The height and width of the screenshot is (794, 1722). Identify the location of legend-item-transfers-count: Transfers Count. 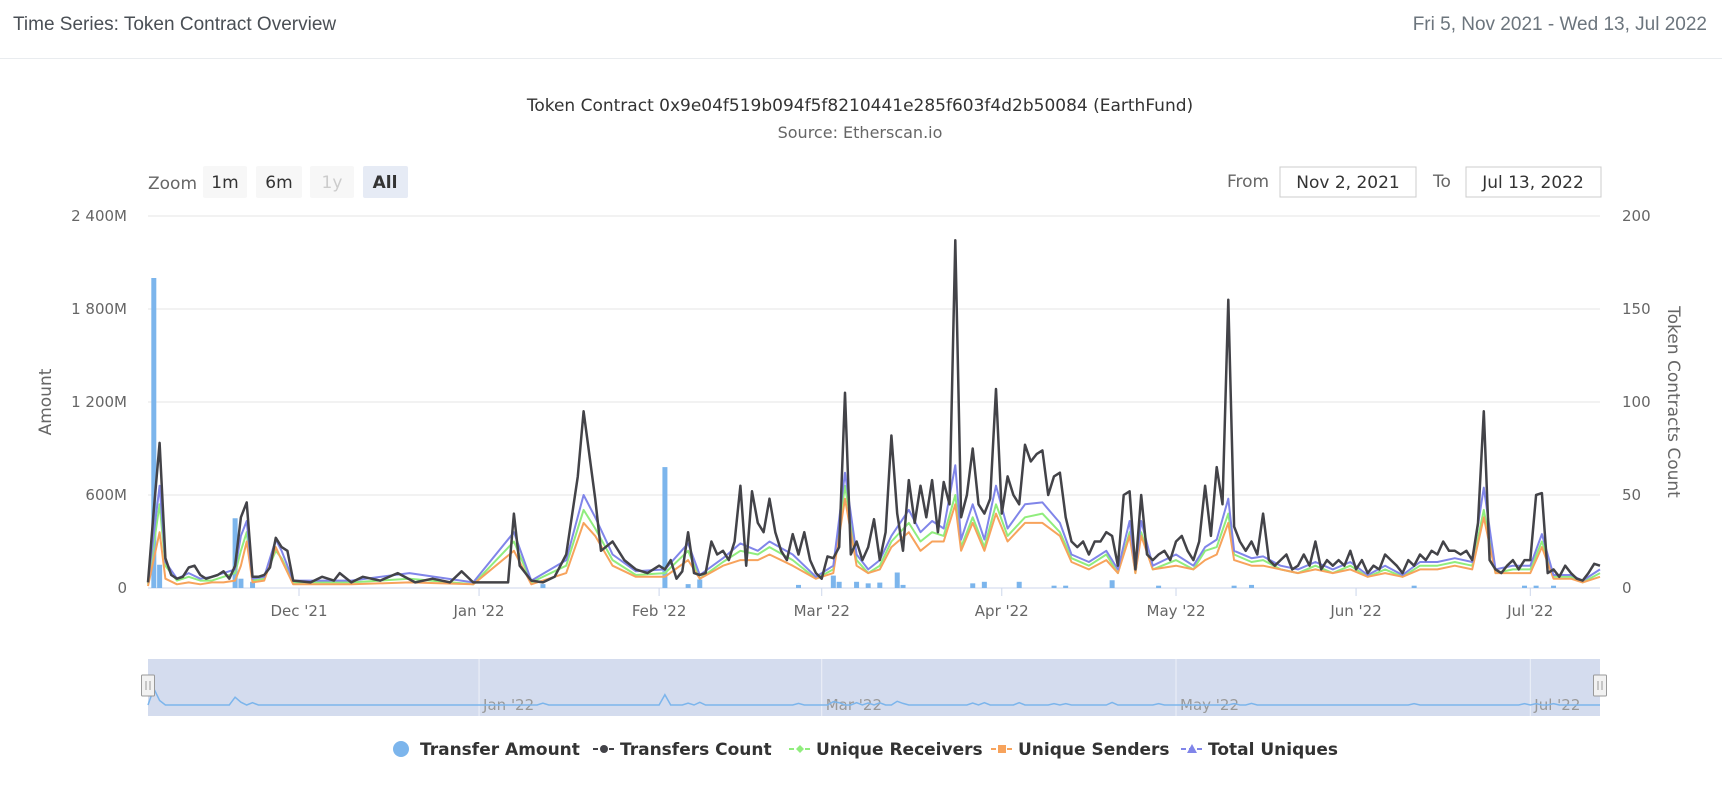
(682, 750).